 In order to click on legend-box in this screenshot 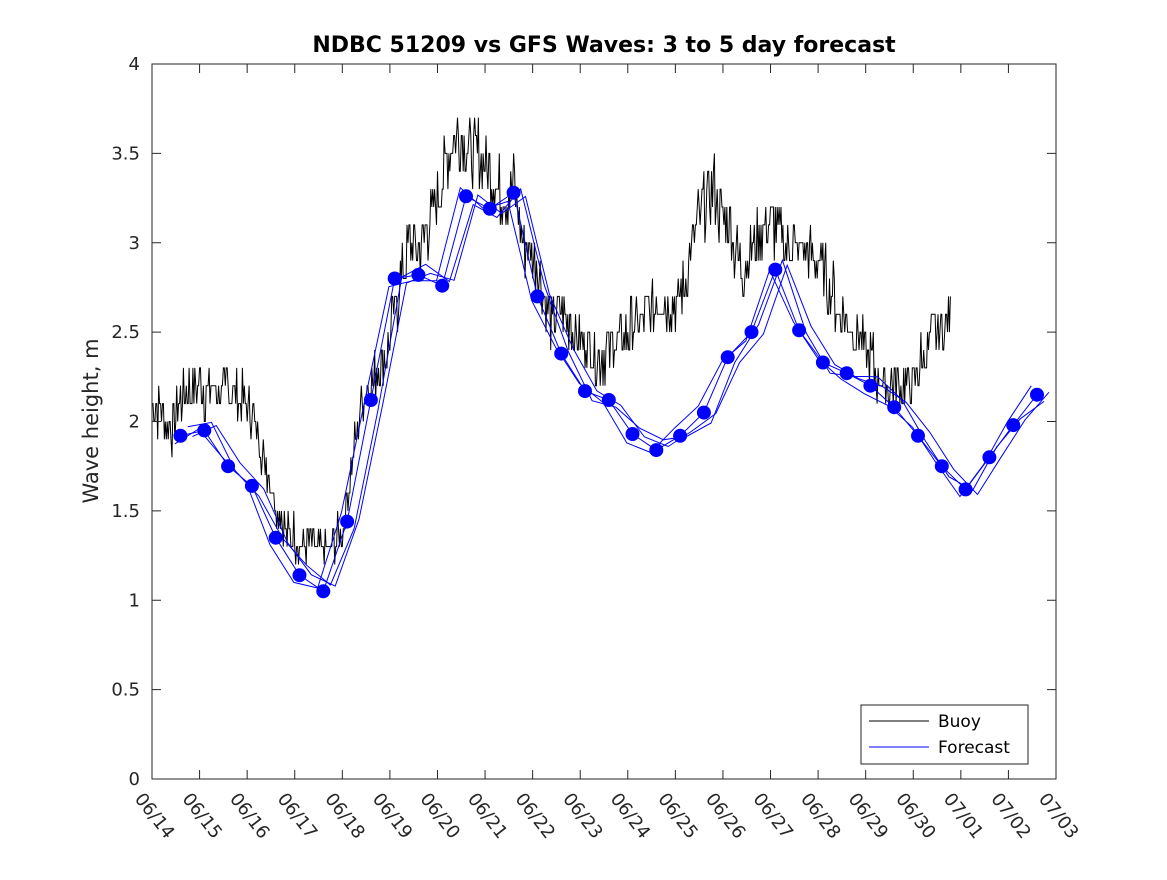, I will do `click(944, 734)`.